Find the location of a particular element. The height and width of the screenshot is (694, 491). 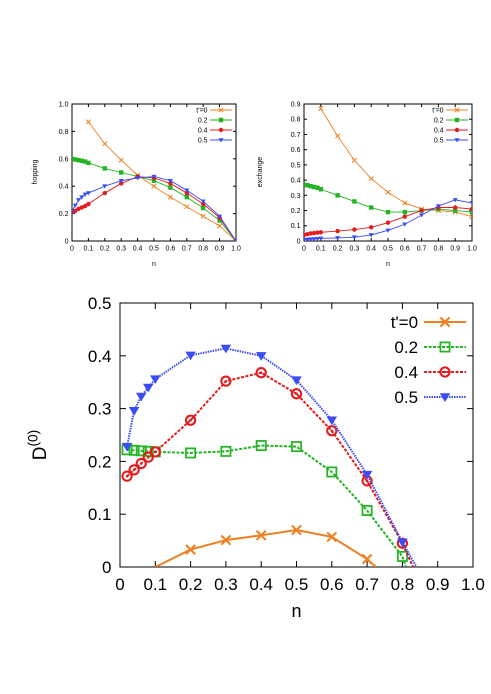

hopping-series-line is located at coordinates (154, 199).